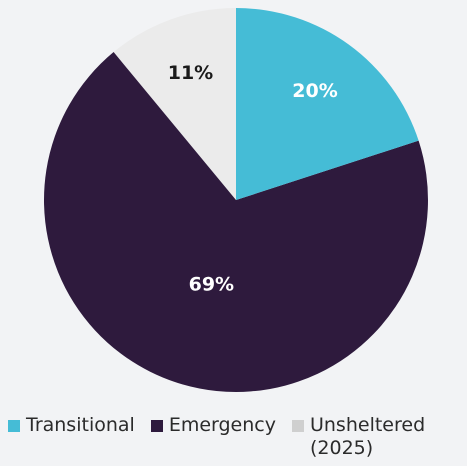  I want to click on legend-item: Unsheltered (2025), so click(365, 437).